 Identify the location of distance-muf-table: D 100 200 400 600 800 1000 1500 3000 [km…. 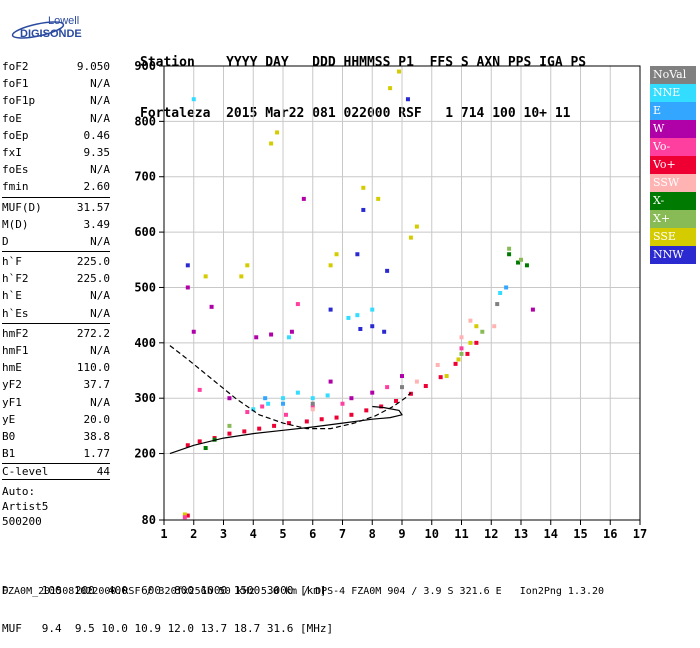
(167, 604).